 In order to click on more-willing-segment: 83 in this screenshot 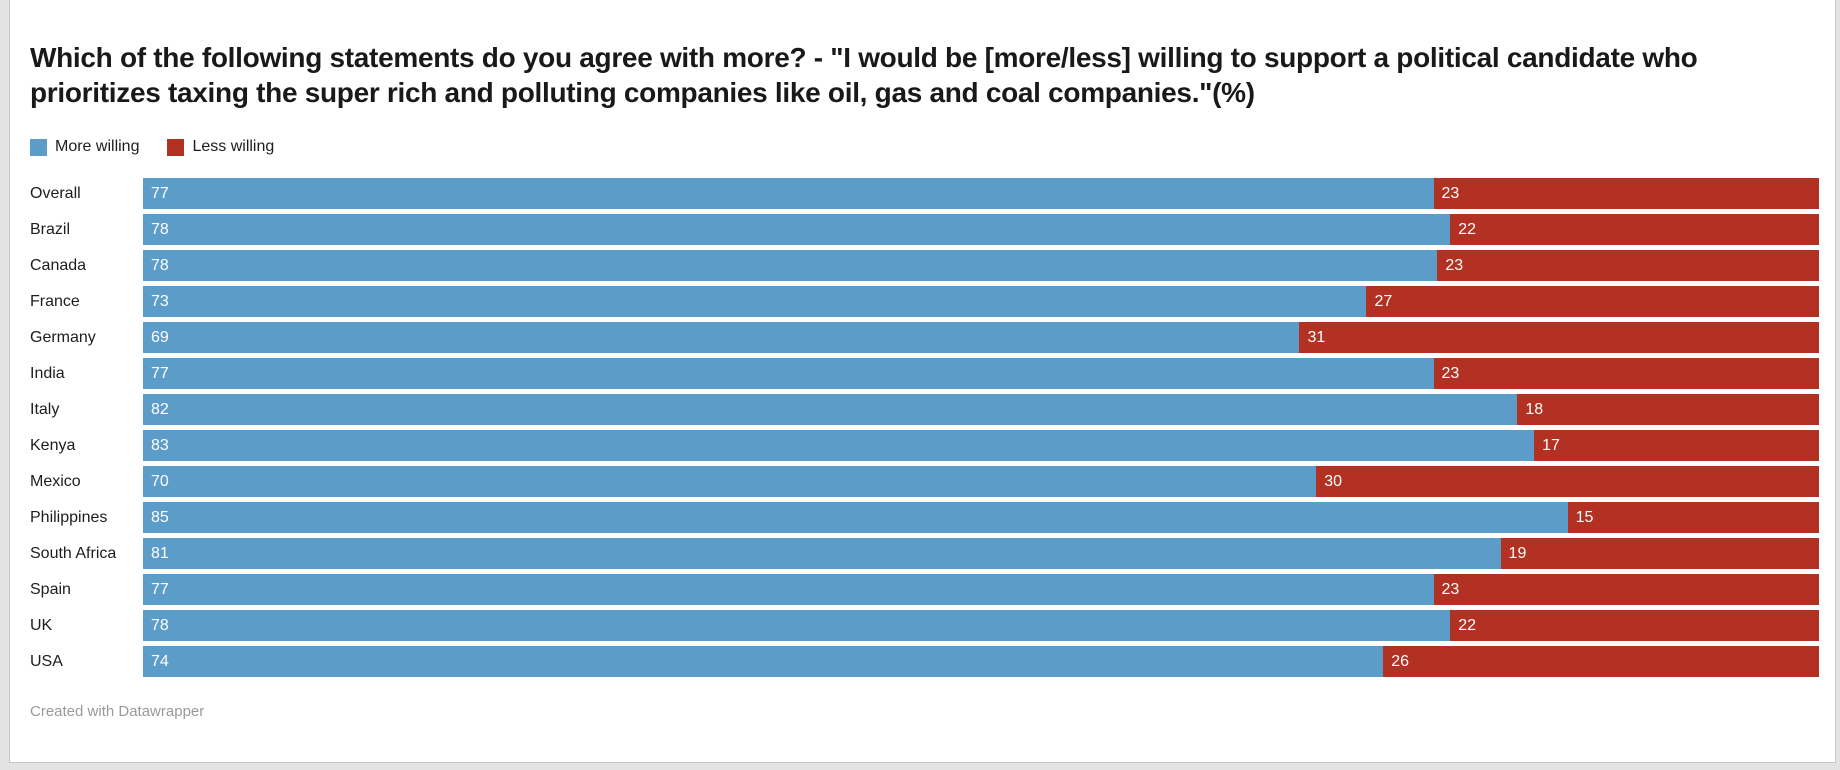, I will do `click(839, 445)`.